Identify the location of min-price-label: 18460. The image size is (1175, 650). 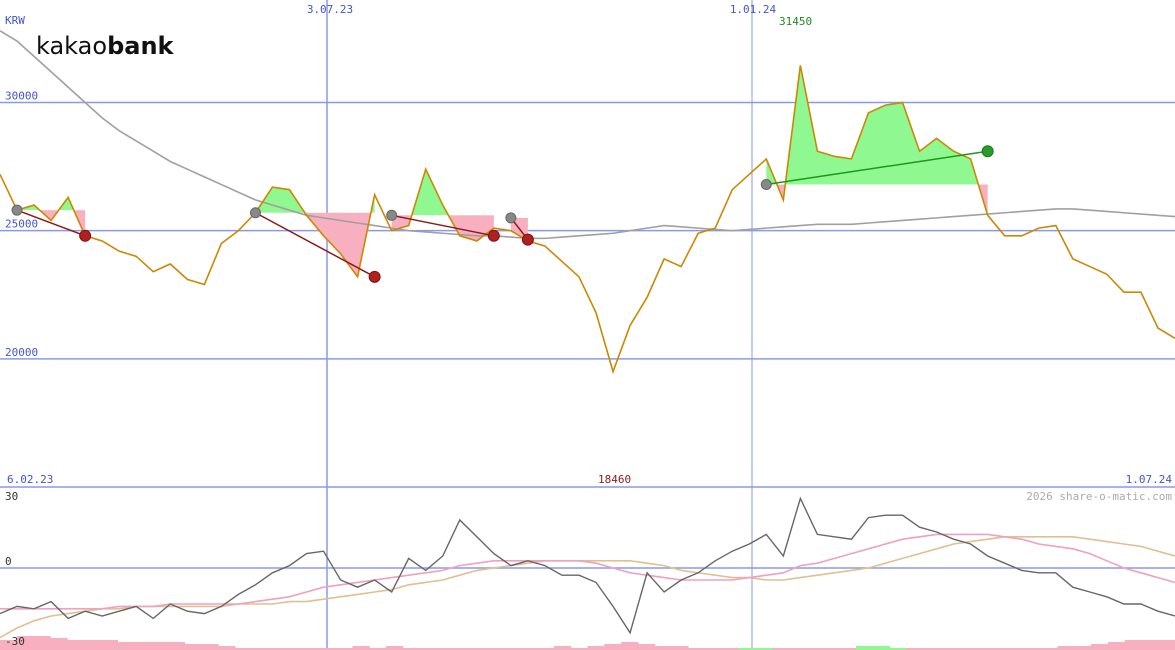
(614, 479).